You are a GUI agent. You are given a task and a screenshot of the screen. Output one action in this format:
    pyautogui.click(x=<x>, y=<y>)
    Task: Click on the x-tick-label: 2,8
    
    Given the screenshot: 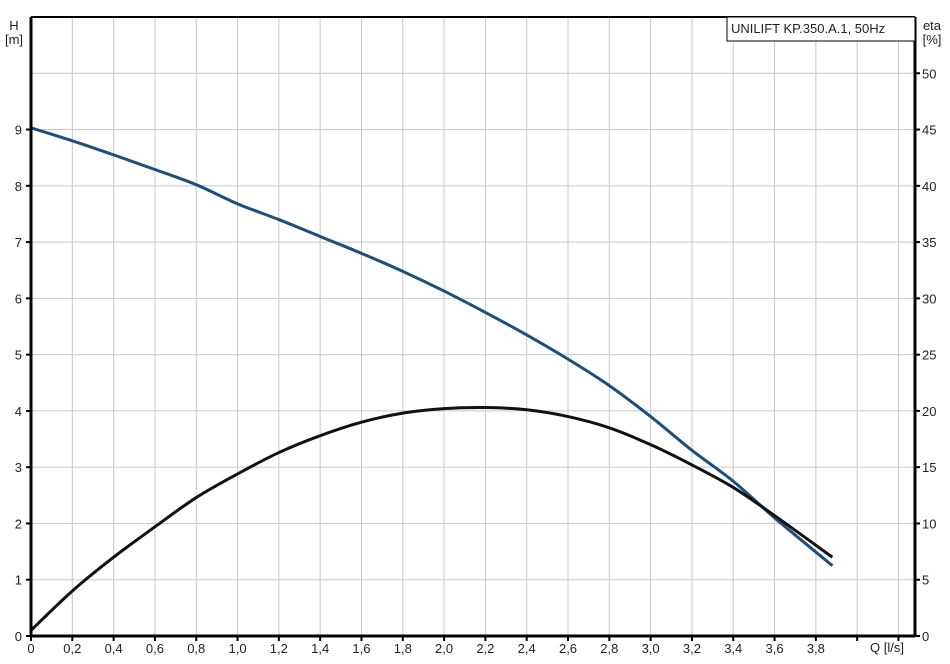 What is the action you would take?
    pyautogui.click(x=609, y=648)
    